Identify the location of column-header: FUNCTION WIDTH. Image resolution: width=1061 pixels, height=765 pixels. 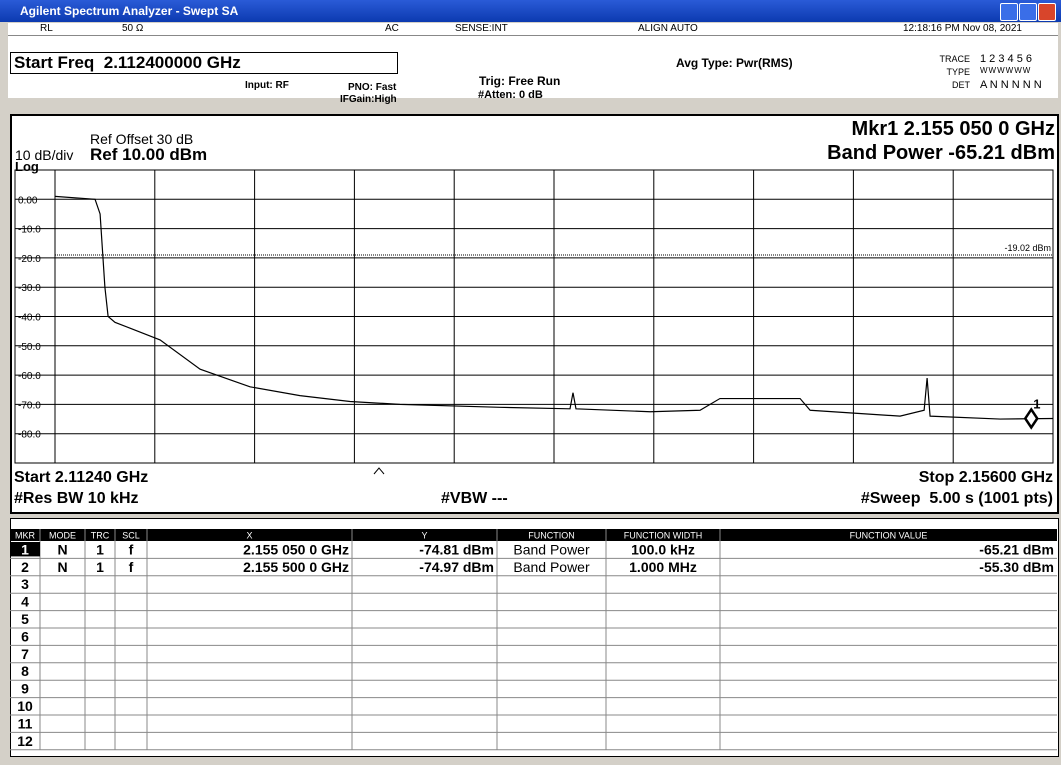
(663, 536).